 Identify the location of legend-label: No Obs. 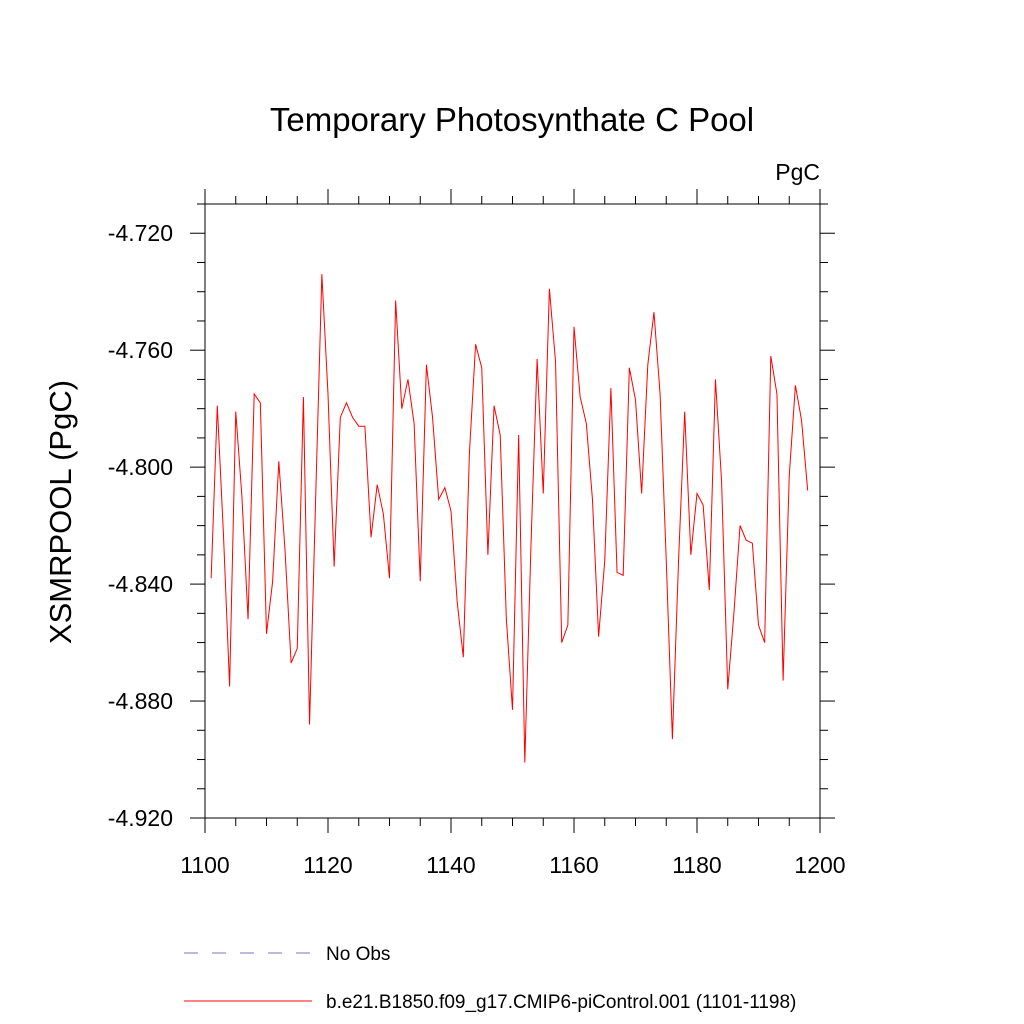
(358, 954).